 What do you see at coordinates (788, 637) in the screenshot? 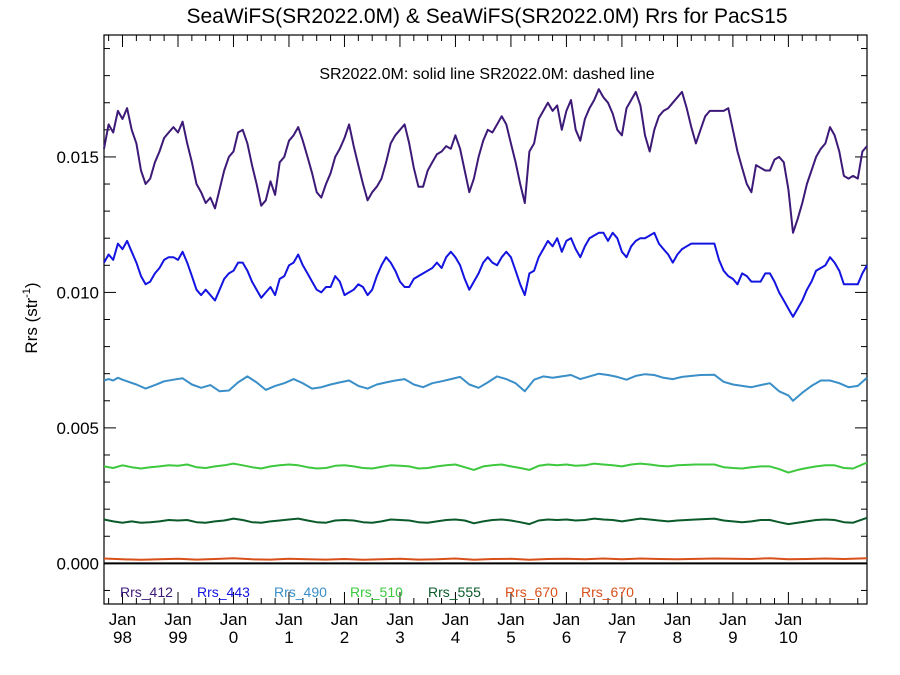
I see `x-tick-year-label: 10` at bounding box center [788, 637].